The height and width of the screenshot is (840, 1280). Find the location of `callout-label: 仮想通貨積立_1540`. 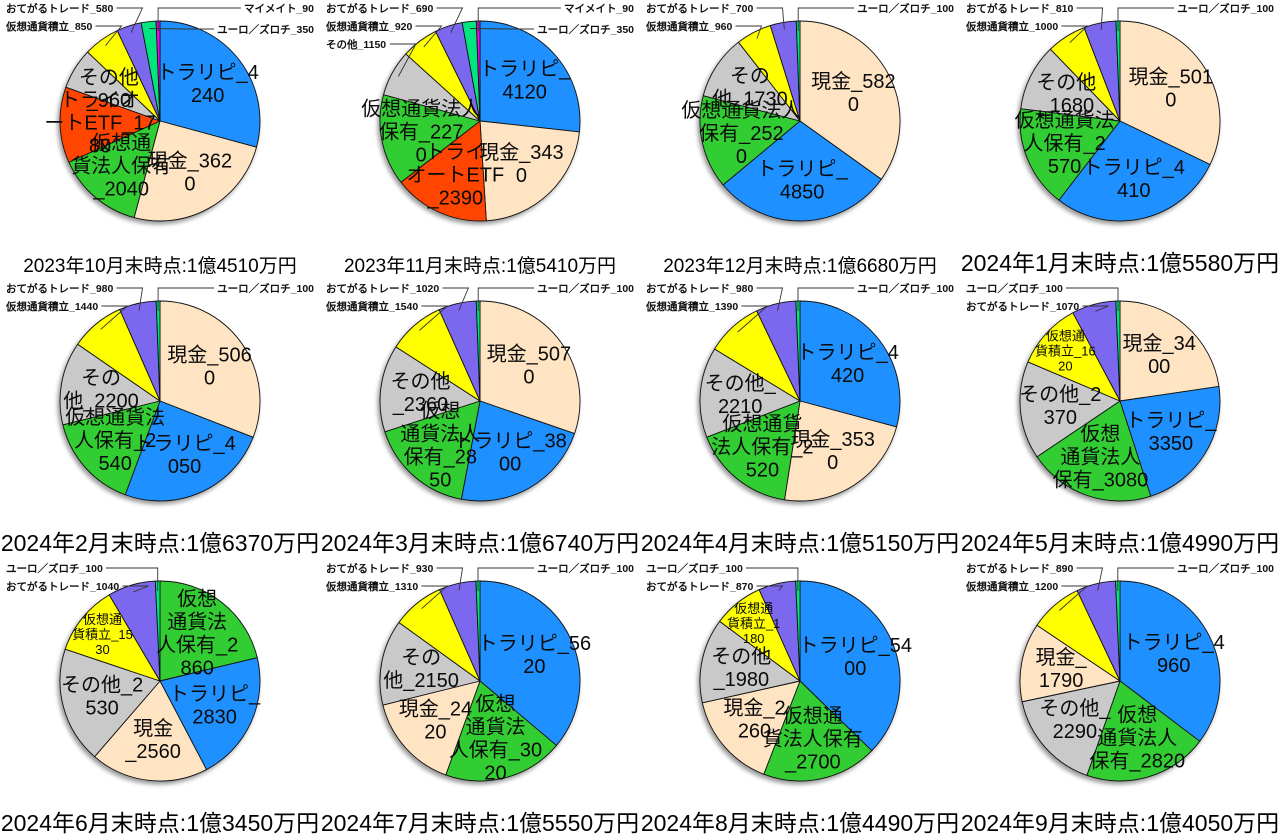

callout-label: 仮想通貨積立_1540 is located at coordinates (371, 306).